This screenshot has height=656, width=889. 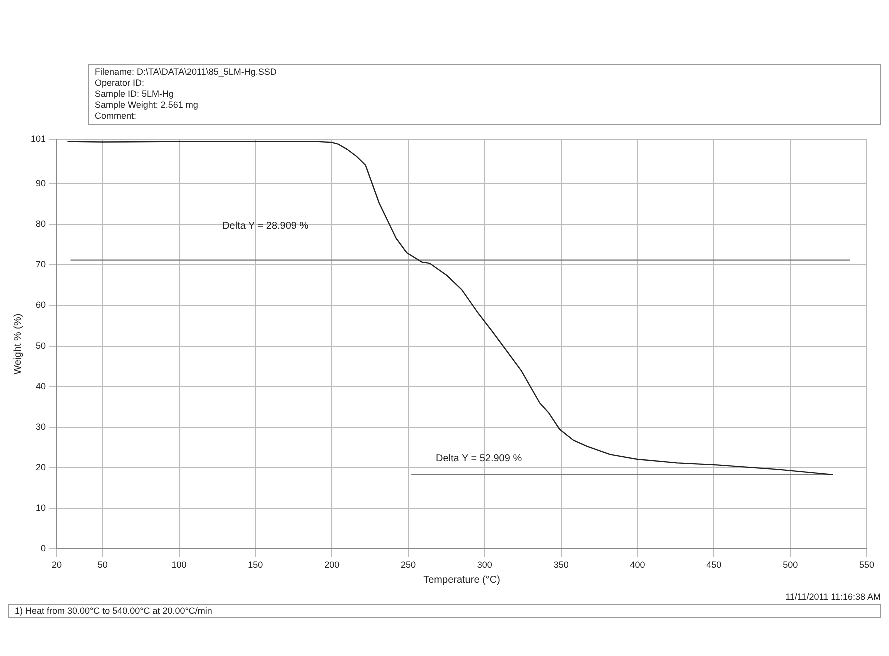 What do you see at coordinates (41, 265) in the screenshot?
I see `y-tick-label: 70` at bounding box center [41, 265].